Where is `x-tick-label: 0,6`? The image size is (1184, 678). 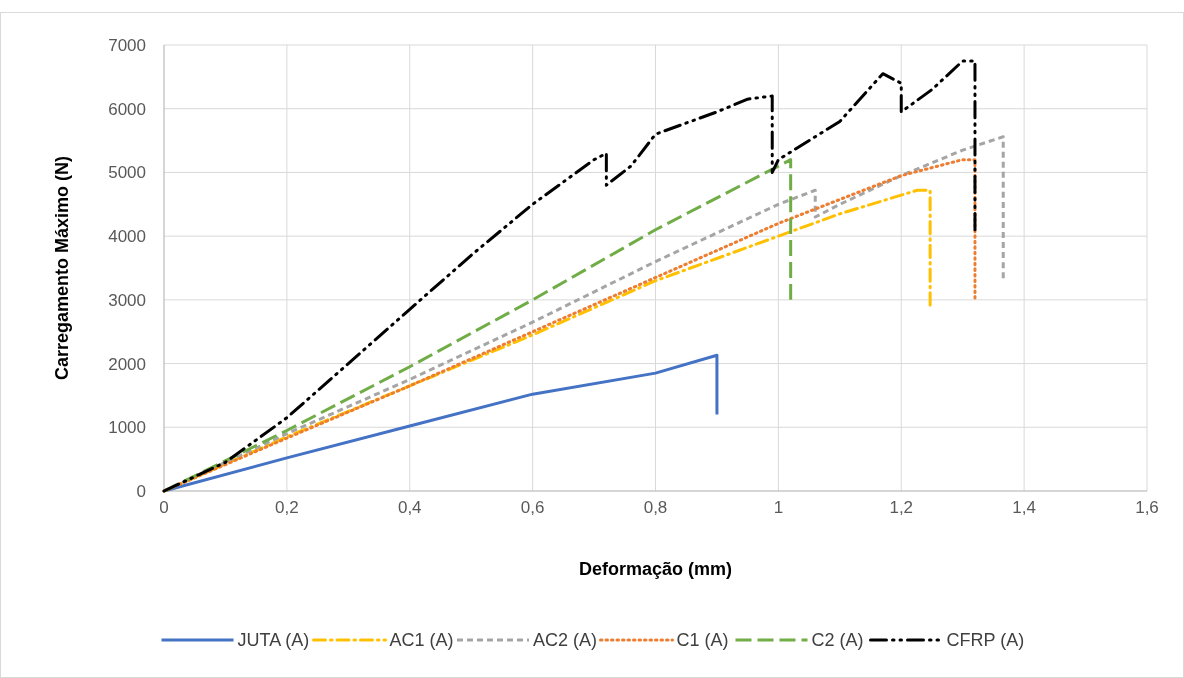 x-tick-label: 0,6 is located at coordinates (532, 507).